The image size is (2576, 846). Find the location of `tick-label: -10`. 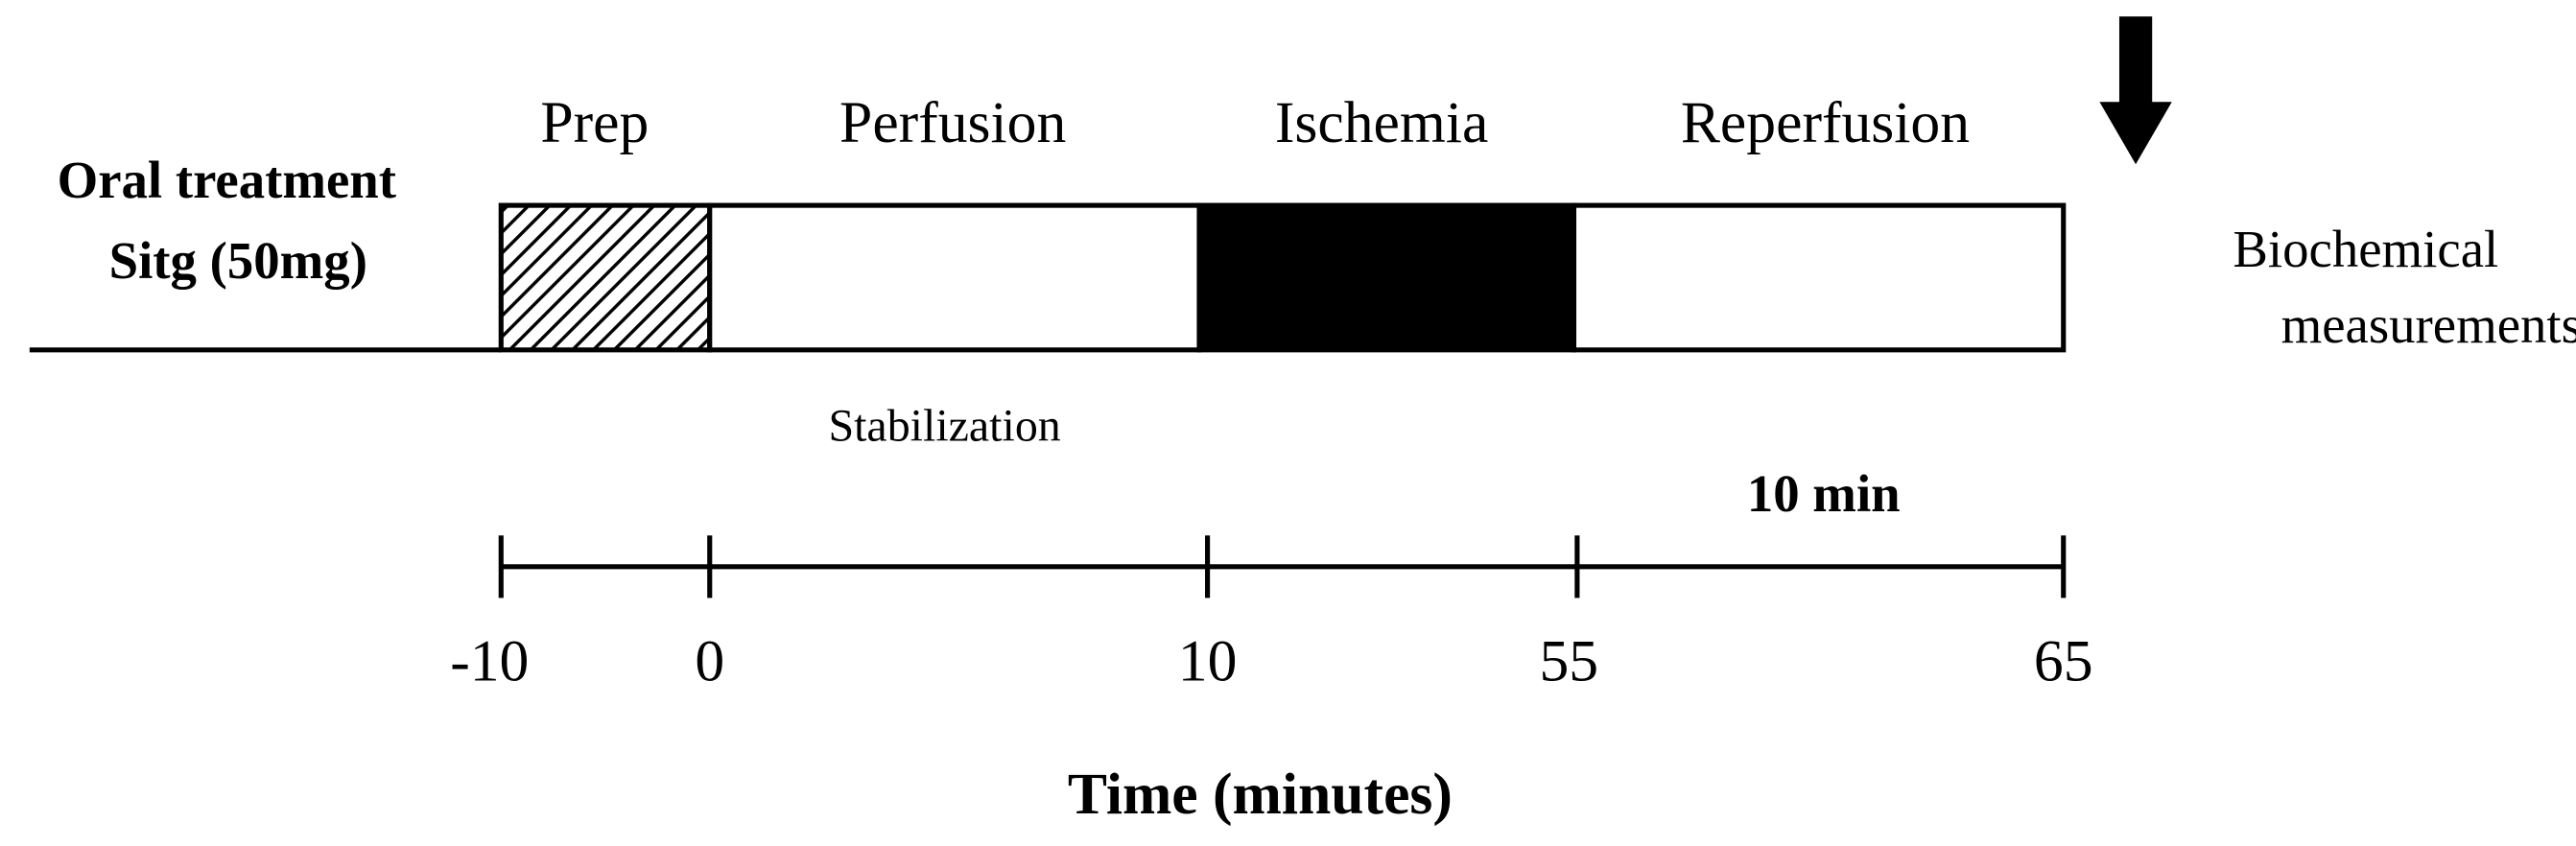

tick-label: -10 is located at coordinates (490, 660).